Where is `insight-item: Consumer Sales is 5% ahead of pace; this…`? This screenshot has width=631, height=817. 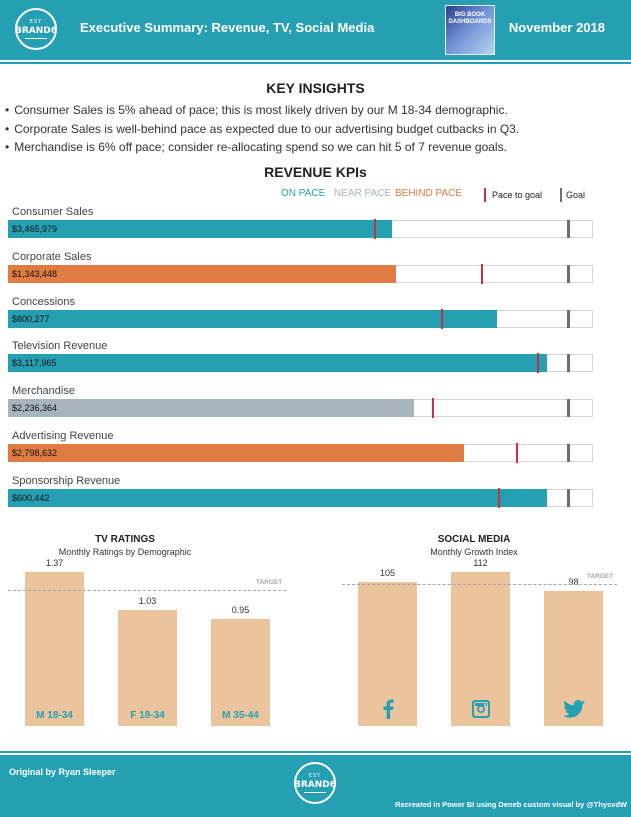 insight-item: Consumer Sales is 5% ahead of pace; this… is located at coordinates (315, 110).